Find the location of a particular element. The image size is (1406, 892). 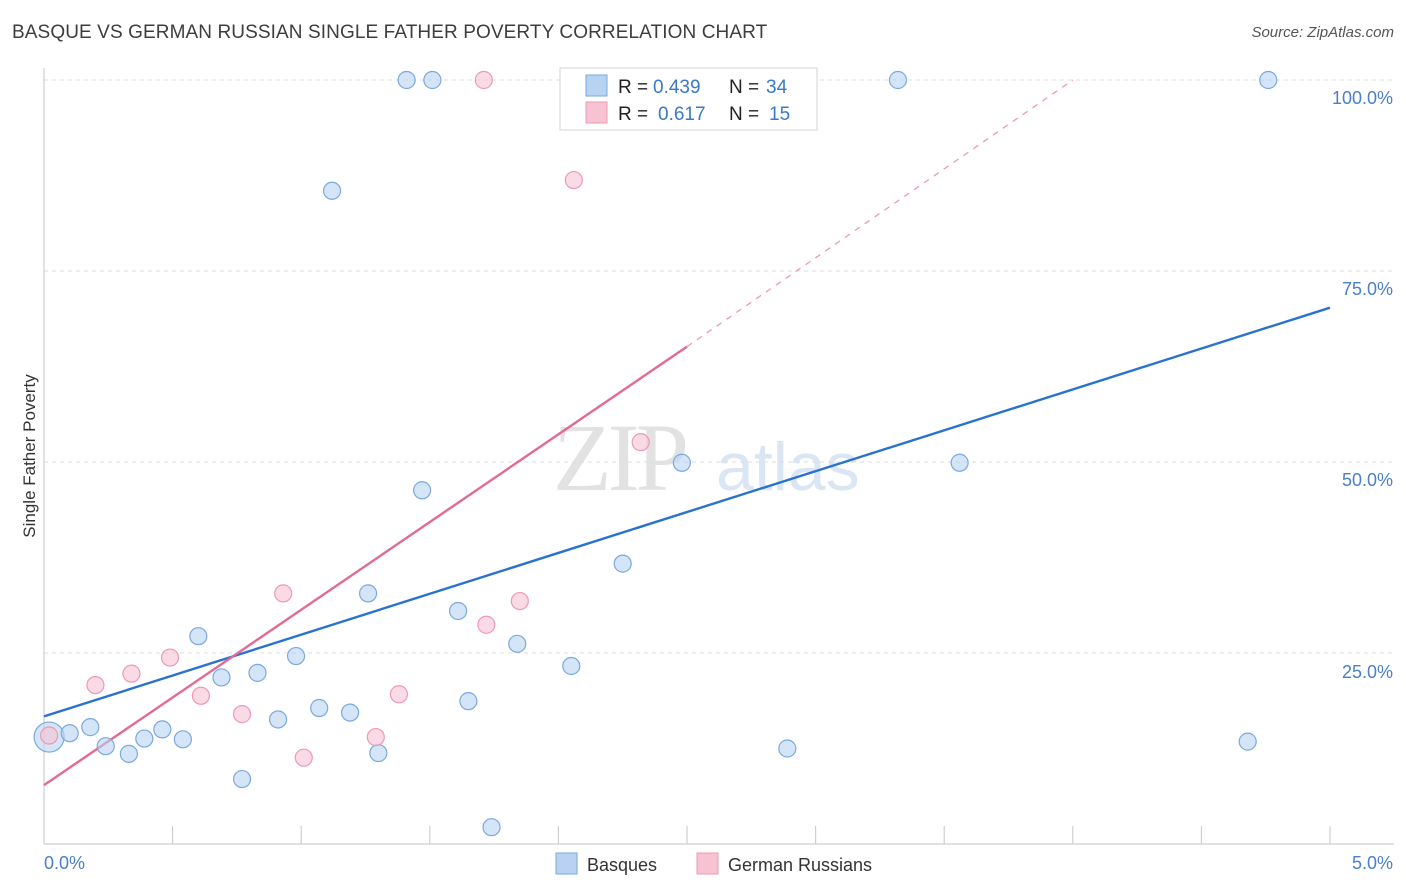

watermark-zip: ZIP is located at coordinates (619, 457).